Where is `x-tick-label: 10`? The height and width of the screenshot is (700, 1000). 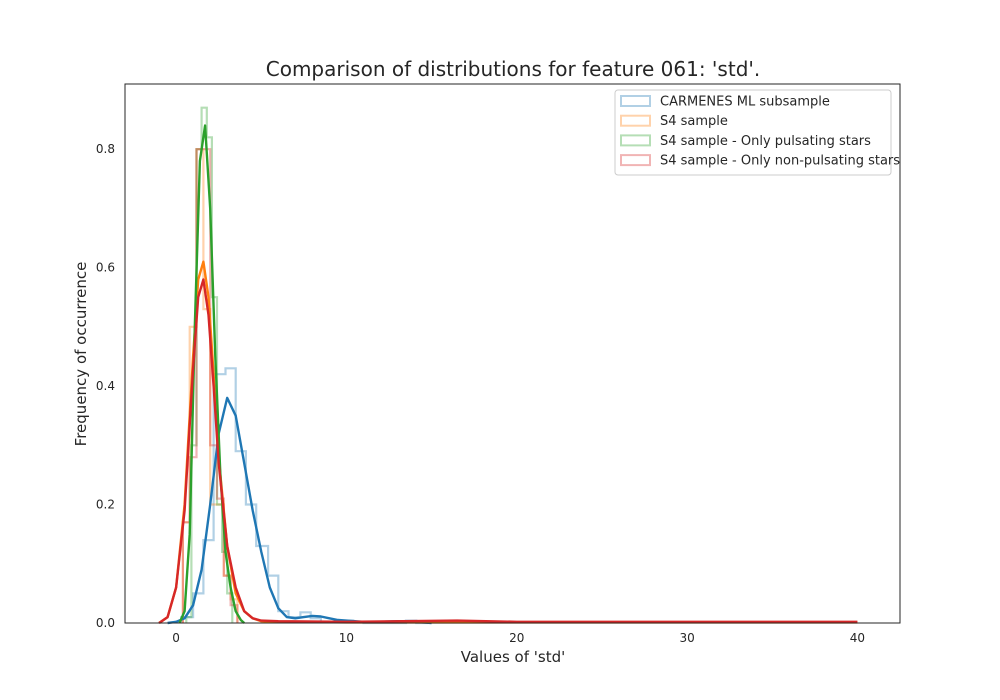 x-tick-label: 10 is located at coordinates (346, 638).